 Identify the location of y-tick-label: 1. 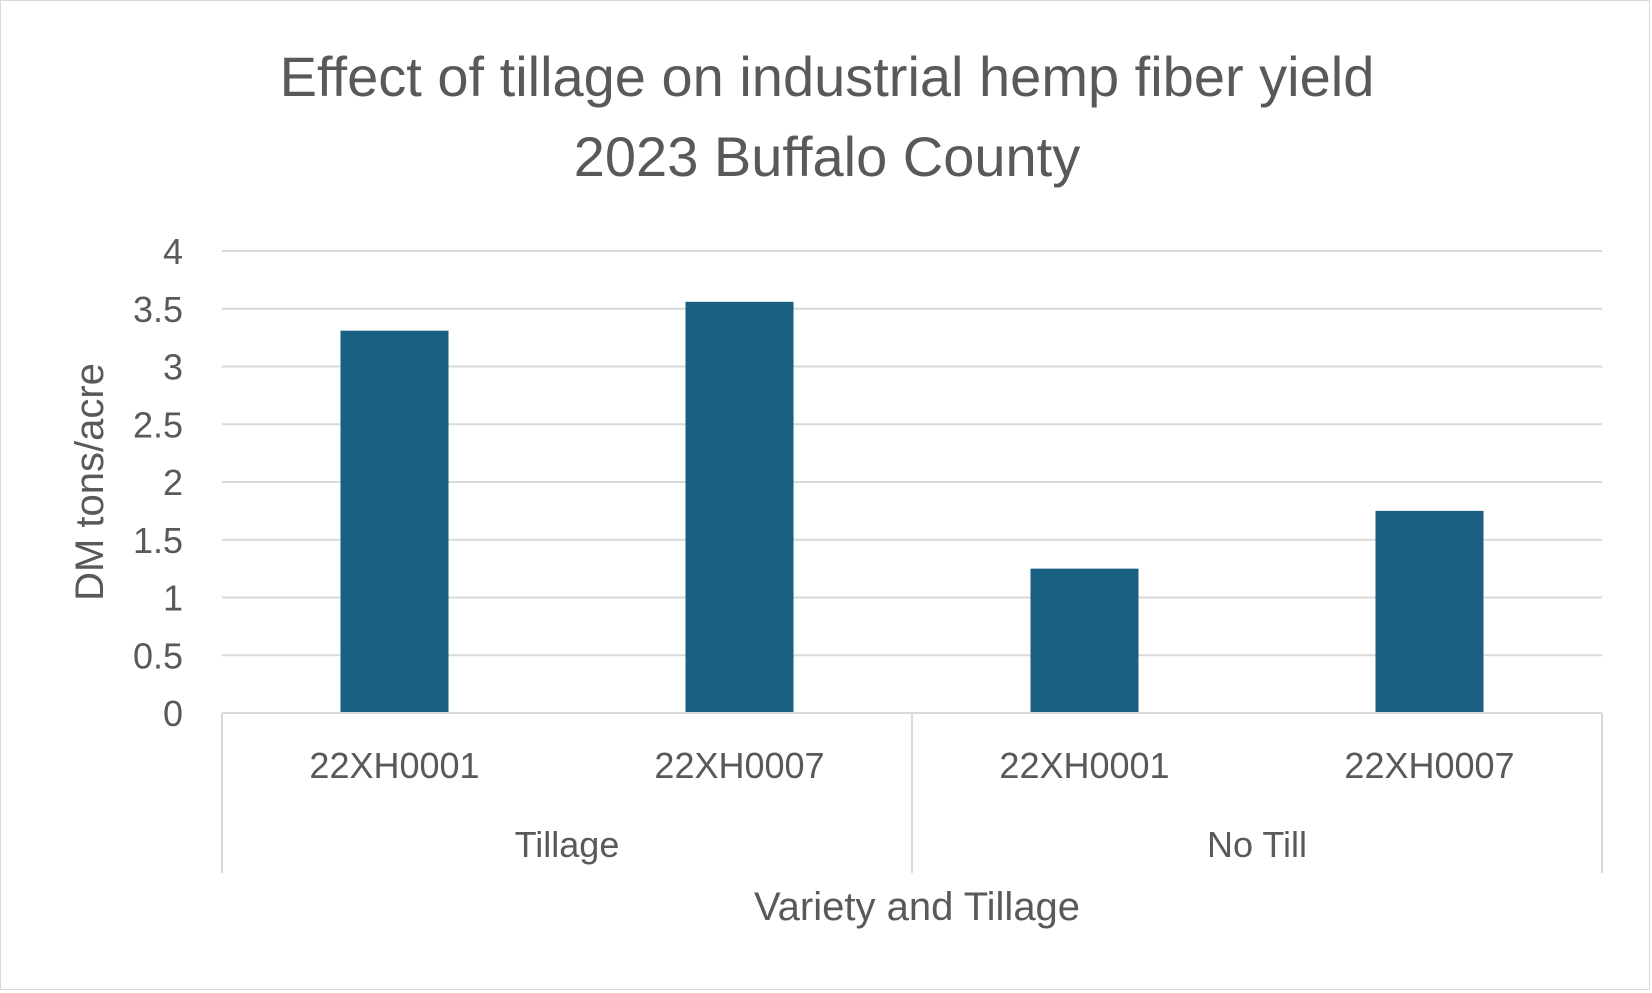
(173, 598).